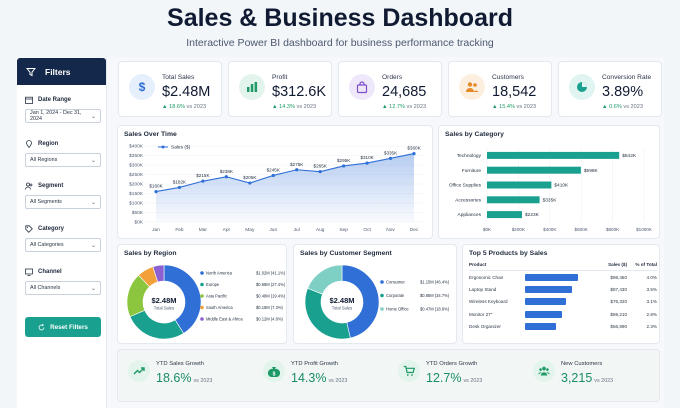 Image resolution: width=680 pixels, height=408 pixels. I want to click on table-row: Wireless Keyboard $76,320 3.1%, so click(563, 302).